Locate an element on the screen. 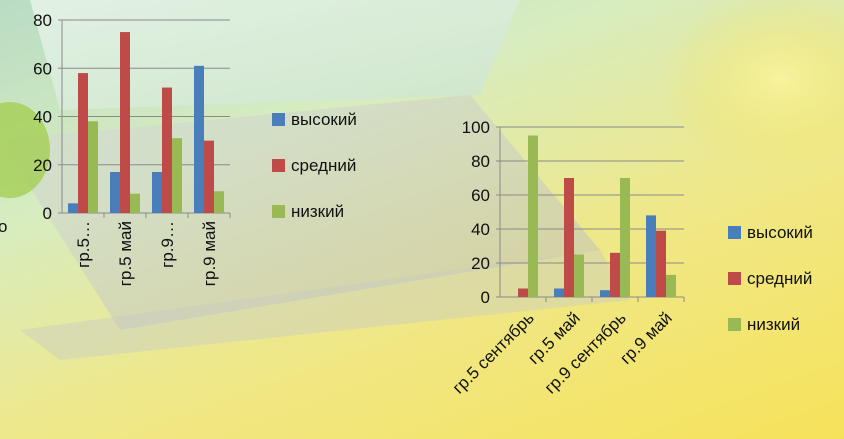  left-legend-label: низкий is located at coordinates (317, 211).